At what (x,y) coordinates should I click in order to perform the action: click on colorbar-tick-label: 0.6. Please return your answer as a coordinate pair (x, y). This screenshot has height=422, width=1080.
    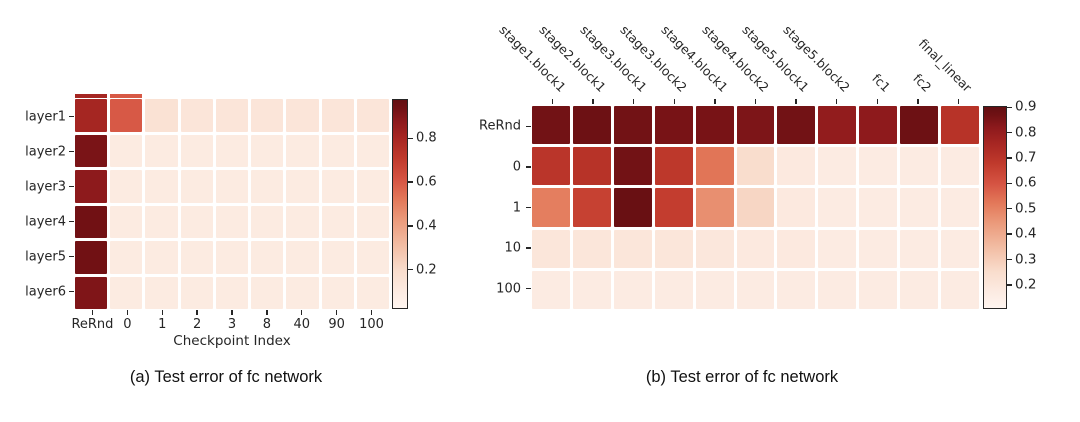
    Looking at the image, I should click on (1026, 182).